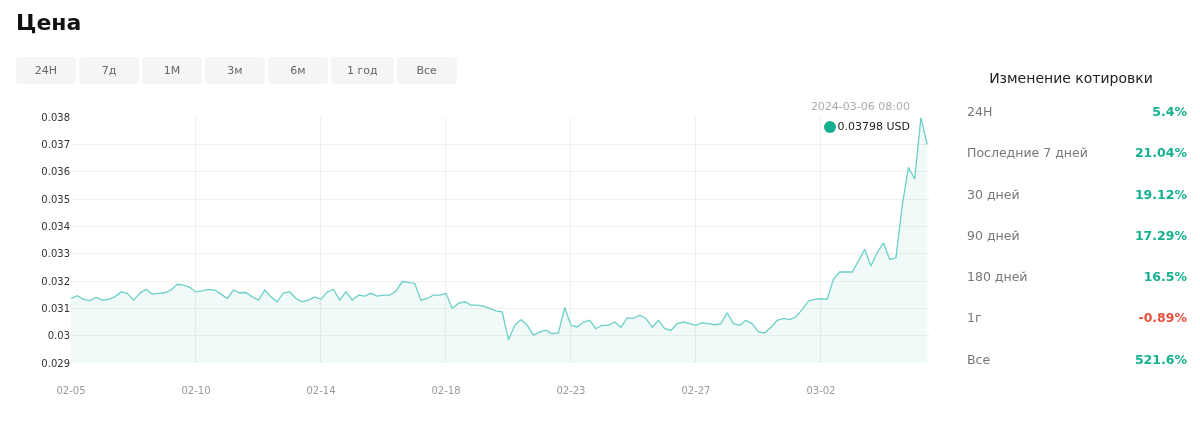 This screenshot has width=1200, height=422. I want to click on category-label: Все, so click(979, 360).